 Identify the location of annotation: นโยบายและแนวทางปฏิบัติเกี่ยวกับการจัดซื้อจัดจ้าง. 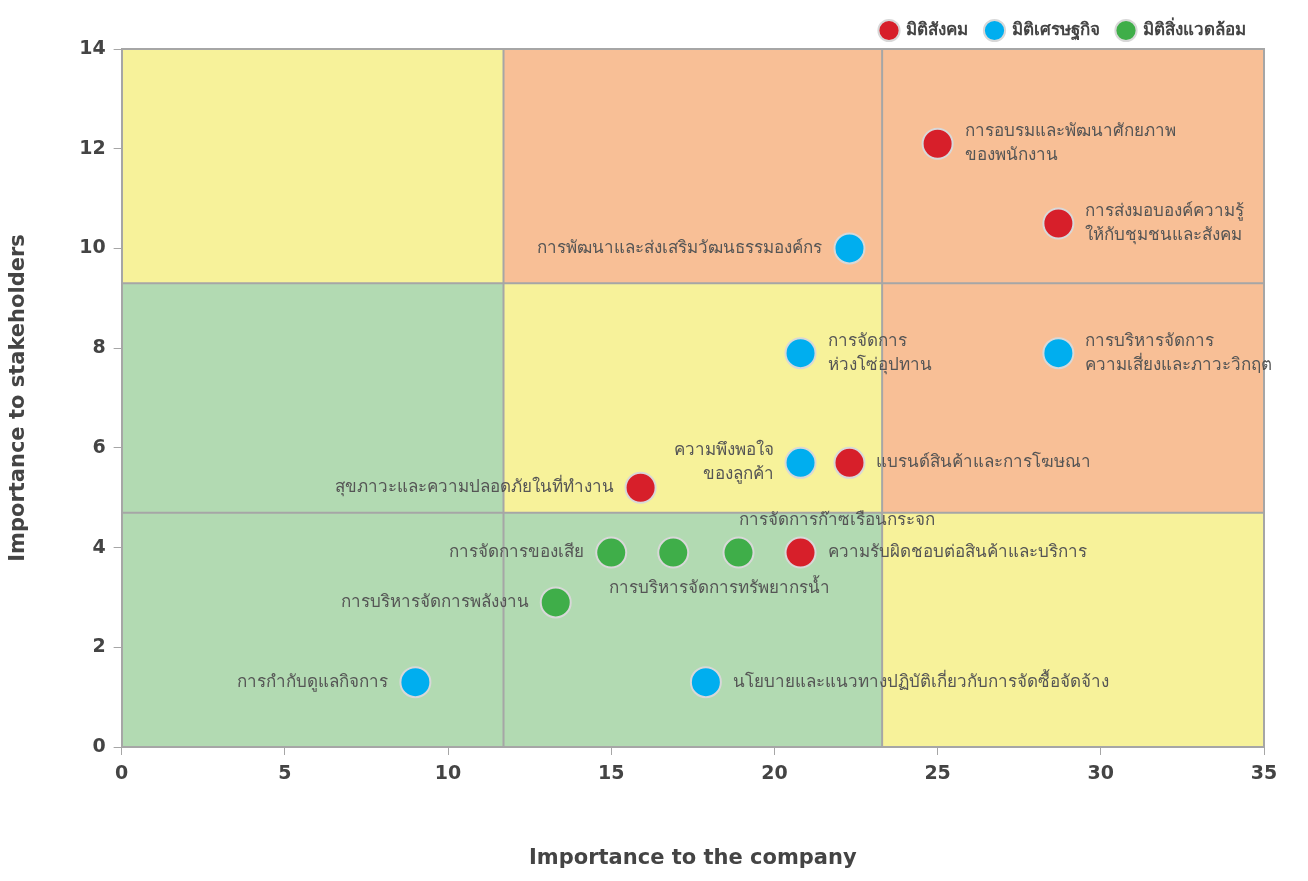
(920, 679).